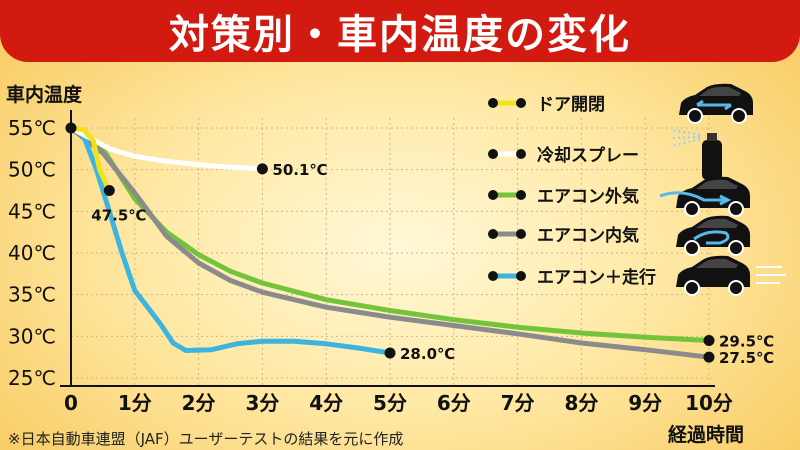 This screenshot has height=450, width=800. I want to click on x-tick-label: 6分, so click(454, 403).